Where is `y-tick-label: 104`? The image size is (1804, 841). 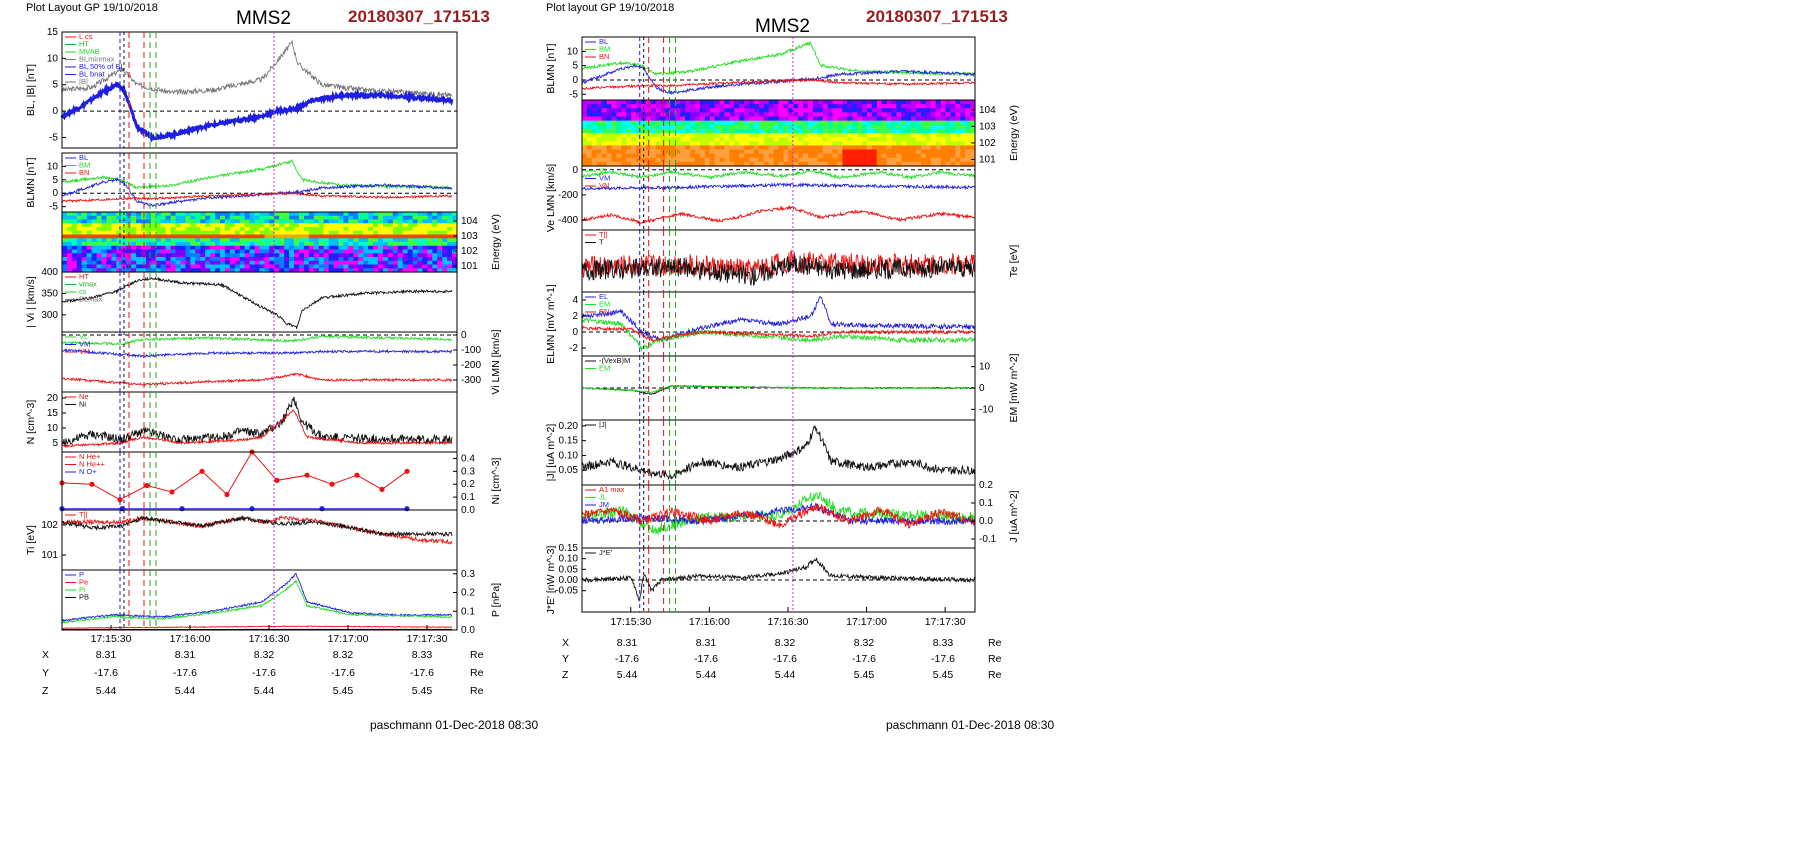
y-tick-label: 104 is located at coordinates (469, 221).